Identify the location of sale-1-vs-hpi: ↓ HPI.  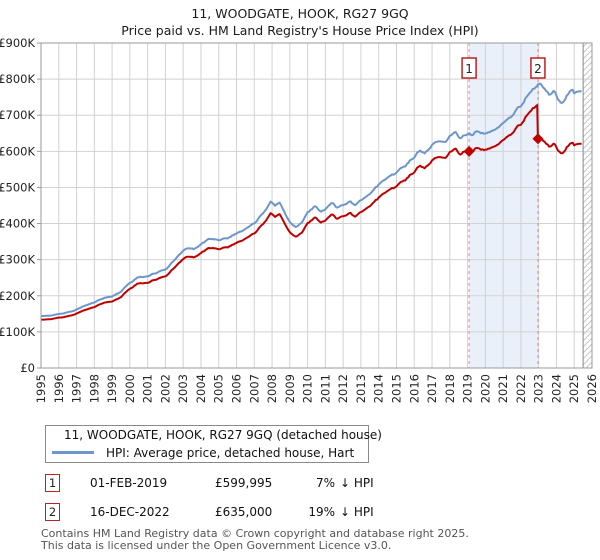
(357, 483).